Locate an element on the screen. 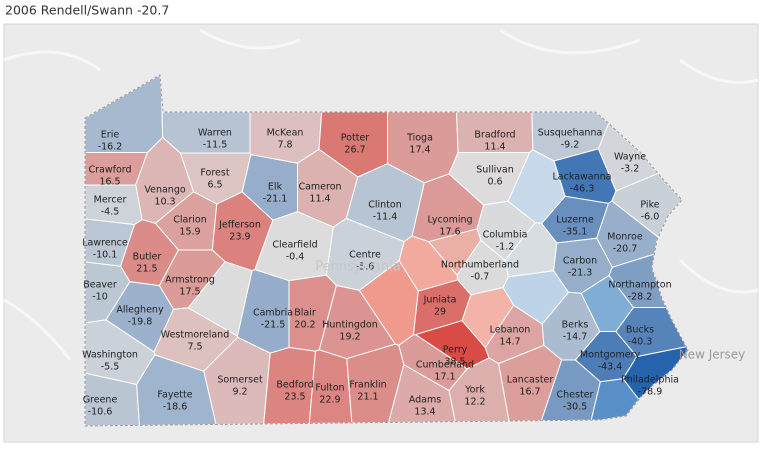 The height and width of the screenshot is (449, 762). county-value: 20.2 is located at coordinates (304, 325).